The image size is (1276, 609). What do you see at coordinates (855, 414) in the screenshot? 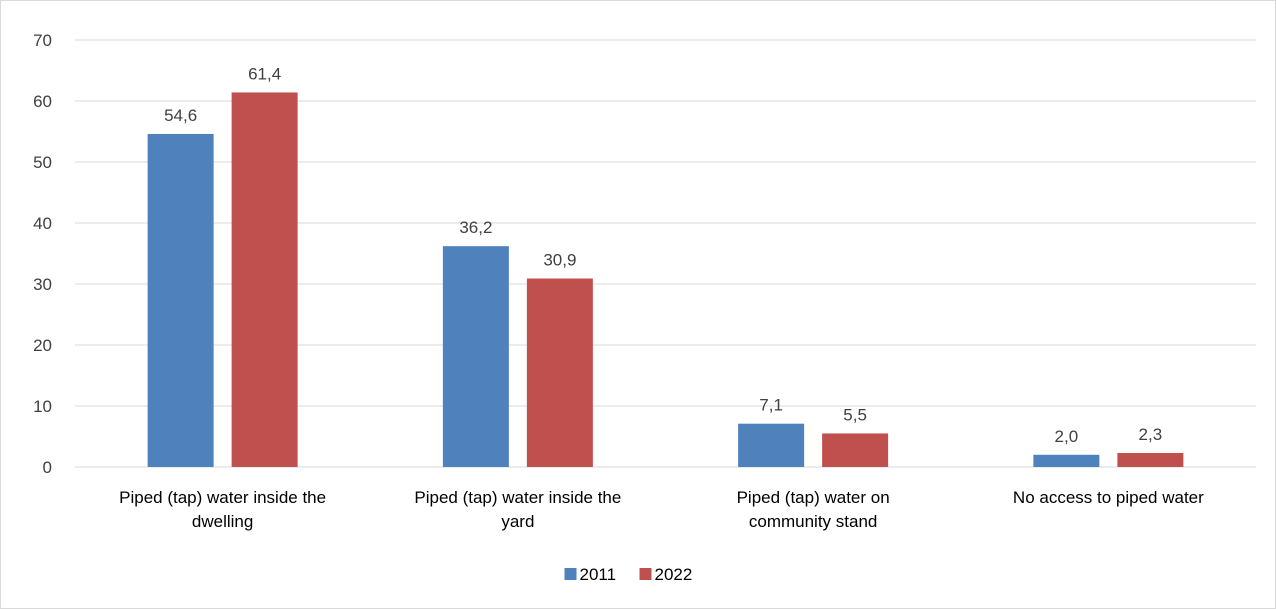
I see `data-label-2022-2: 5,5` at bounding box center [855, 414].